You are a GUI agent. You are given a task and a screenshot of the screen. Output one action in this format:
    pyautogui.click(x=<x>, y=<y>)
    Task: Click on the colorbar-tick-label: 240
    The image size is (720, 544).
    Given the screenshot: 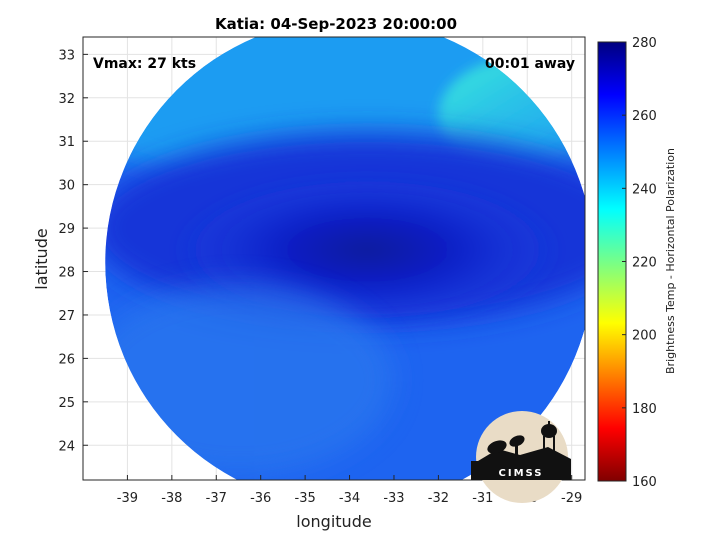 What is the action you would take?
    pyautogui.click(x=644, y=189)
    